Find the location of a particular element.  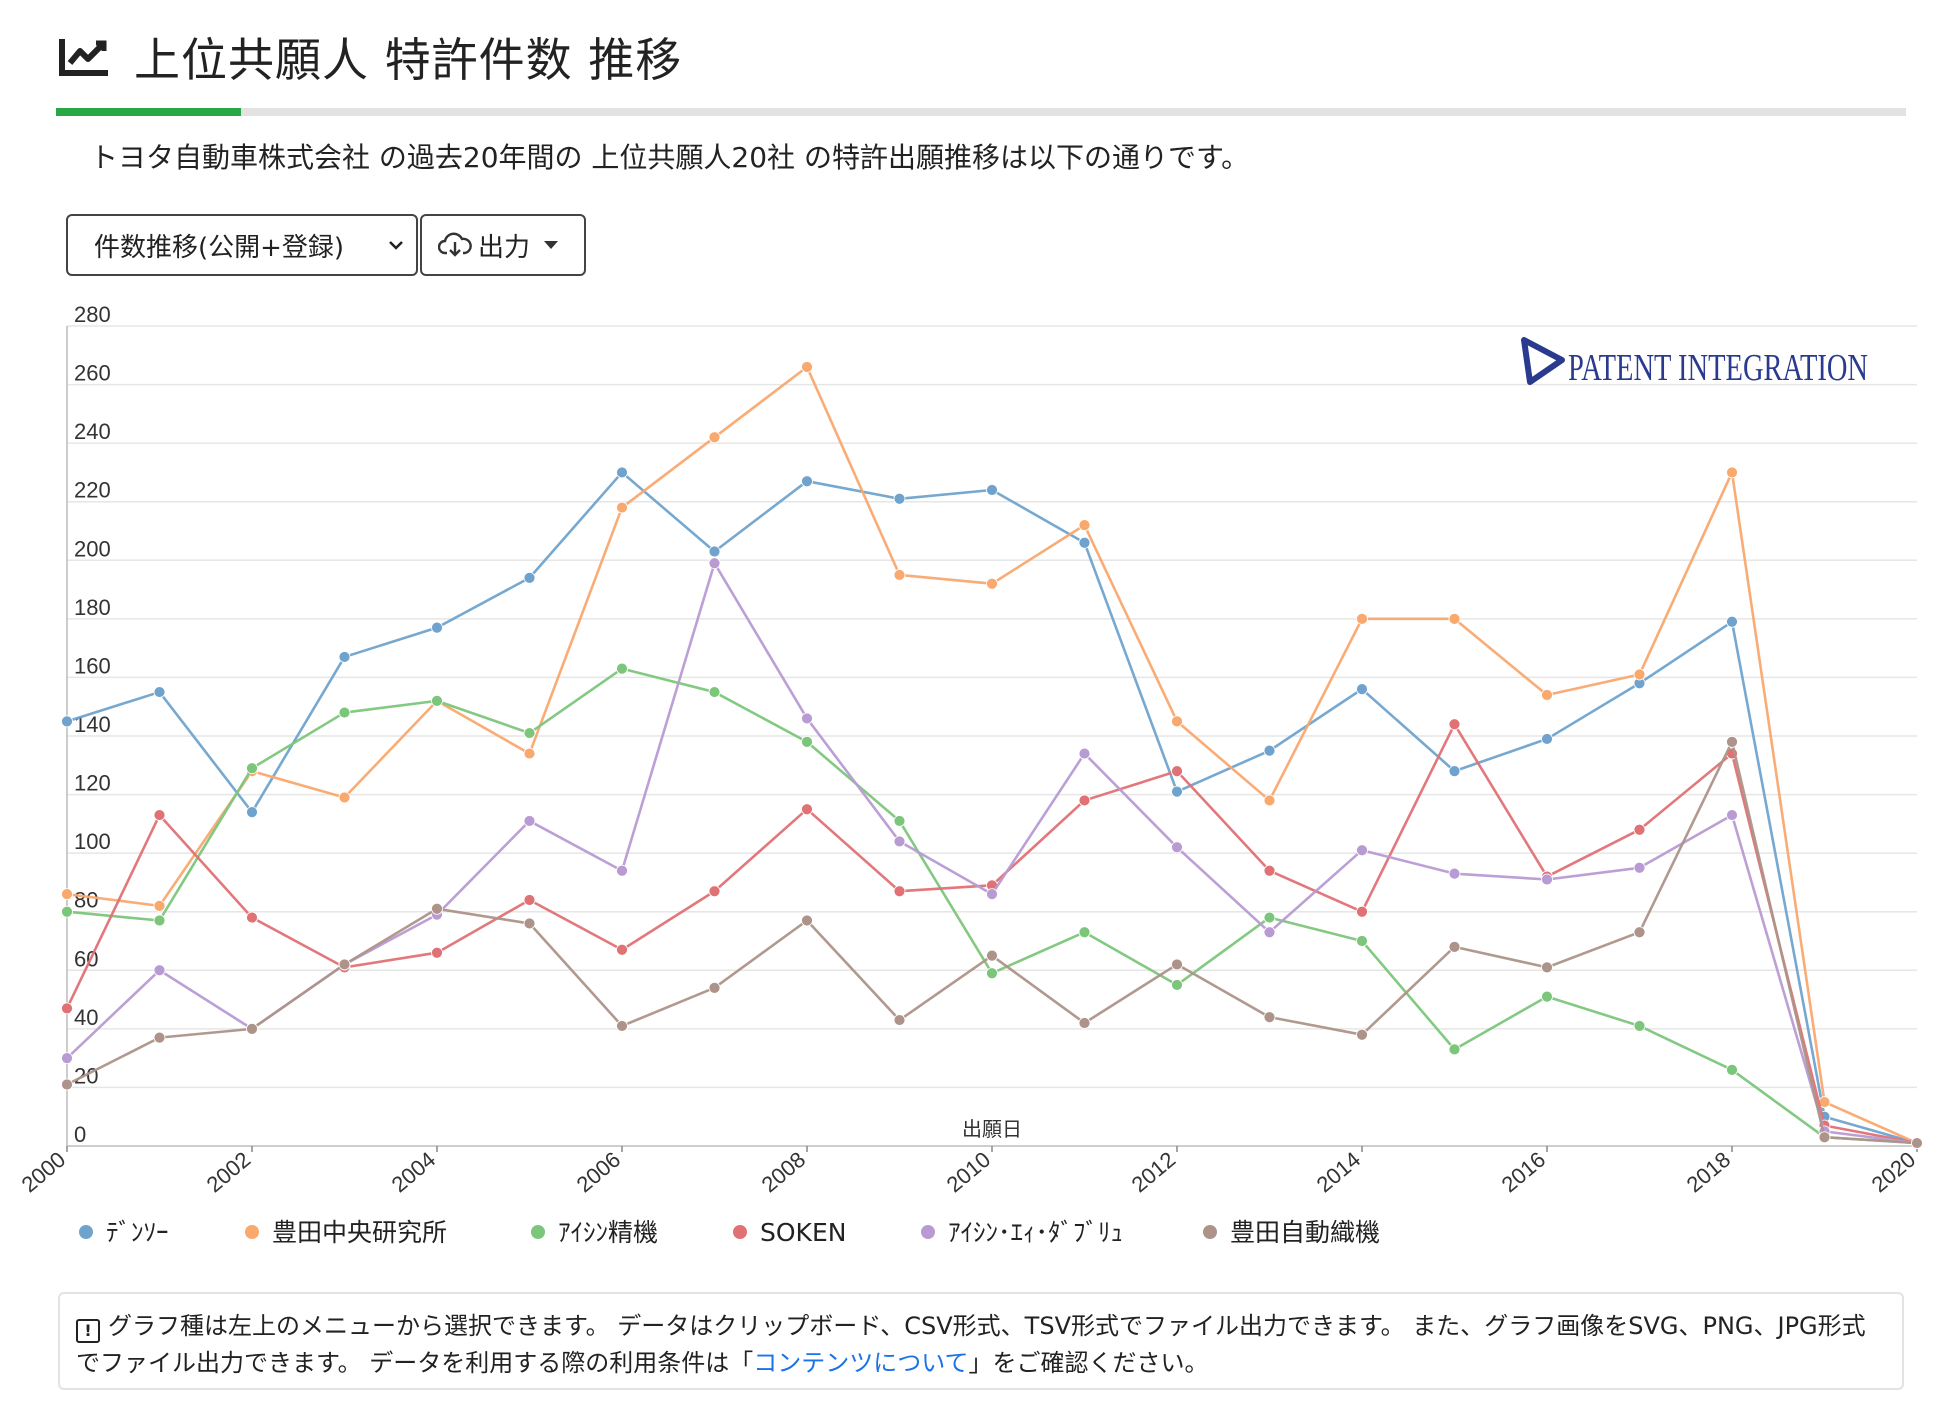

chart-controls: 件数推移(公開+登録) 出力 is located at coordinates (326, 245).